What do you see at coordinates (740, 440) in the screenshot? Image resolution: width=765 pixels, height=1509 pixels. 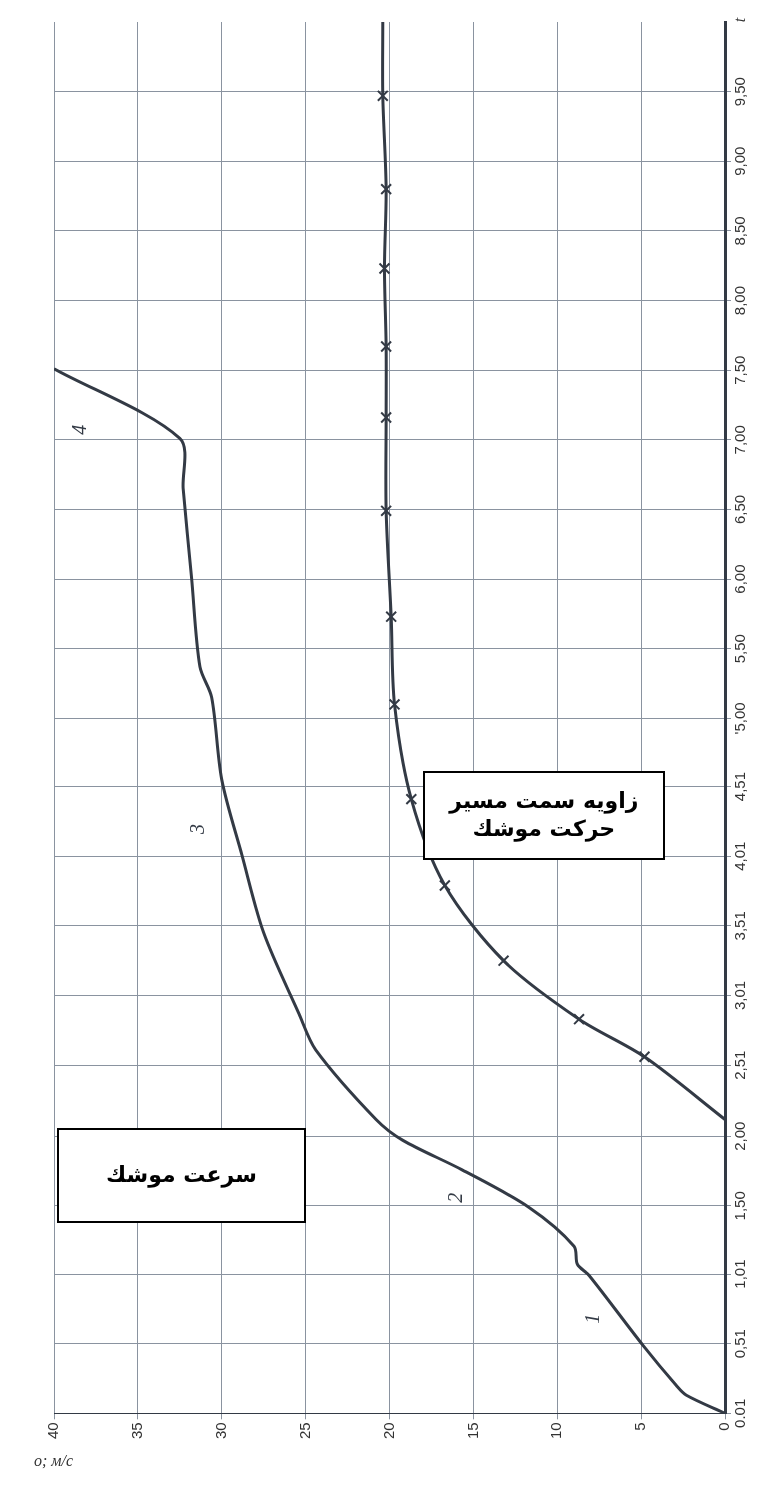 I see `y-tick-label: 7,00` at bounding box center [740, 440].